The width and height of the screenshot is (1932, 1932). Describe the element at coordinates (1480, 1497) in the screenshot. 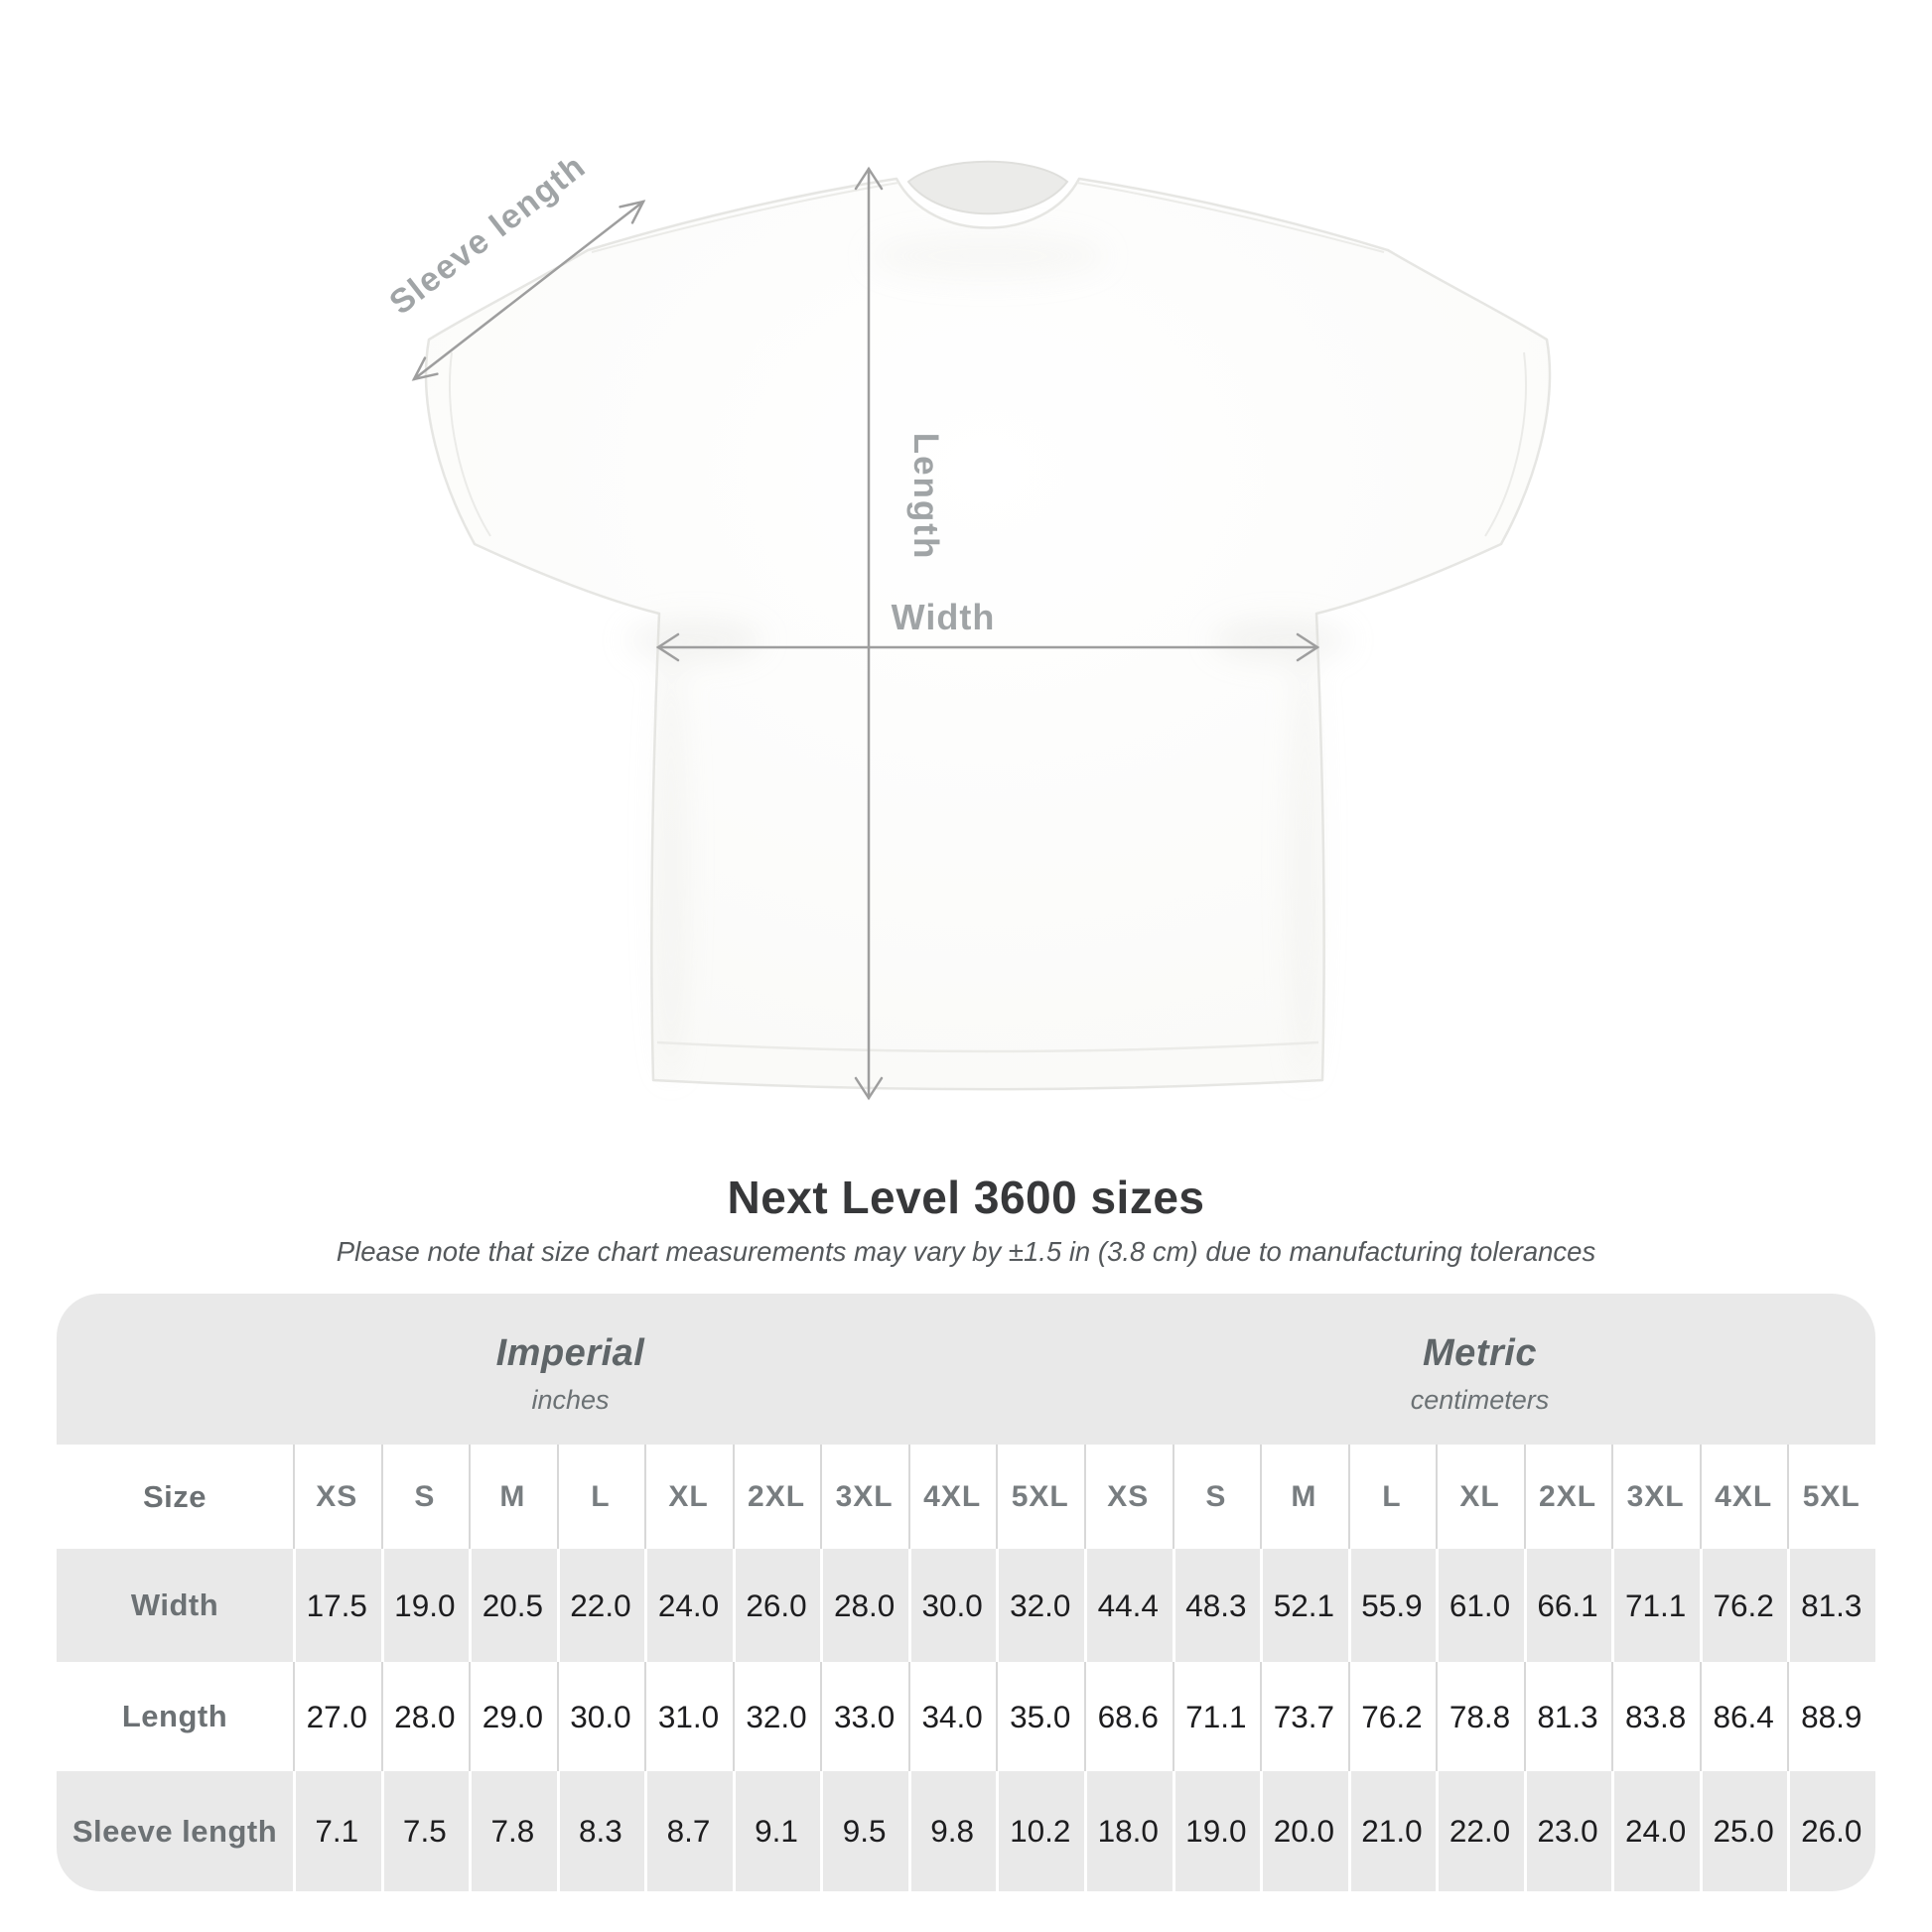

I see `size-col-header-xl-metric: XL` at that location.